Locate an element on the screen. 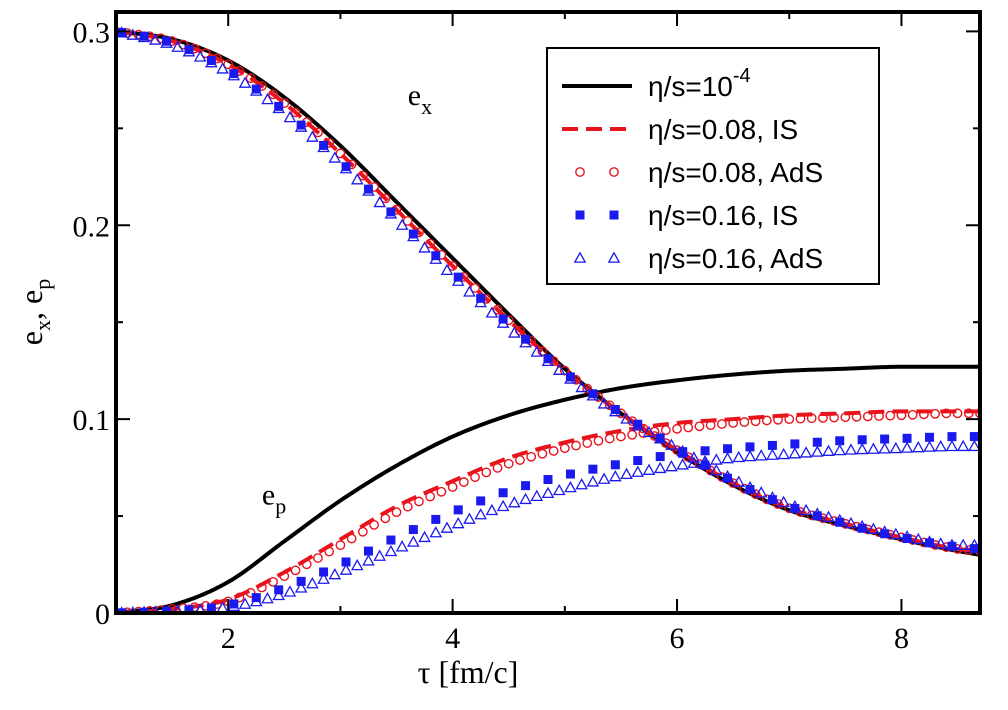  y-tick-label: 0 is located at coordinates (102, 614).